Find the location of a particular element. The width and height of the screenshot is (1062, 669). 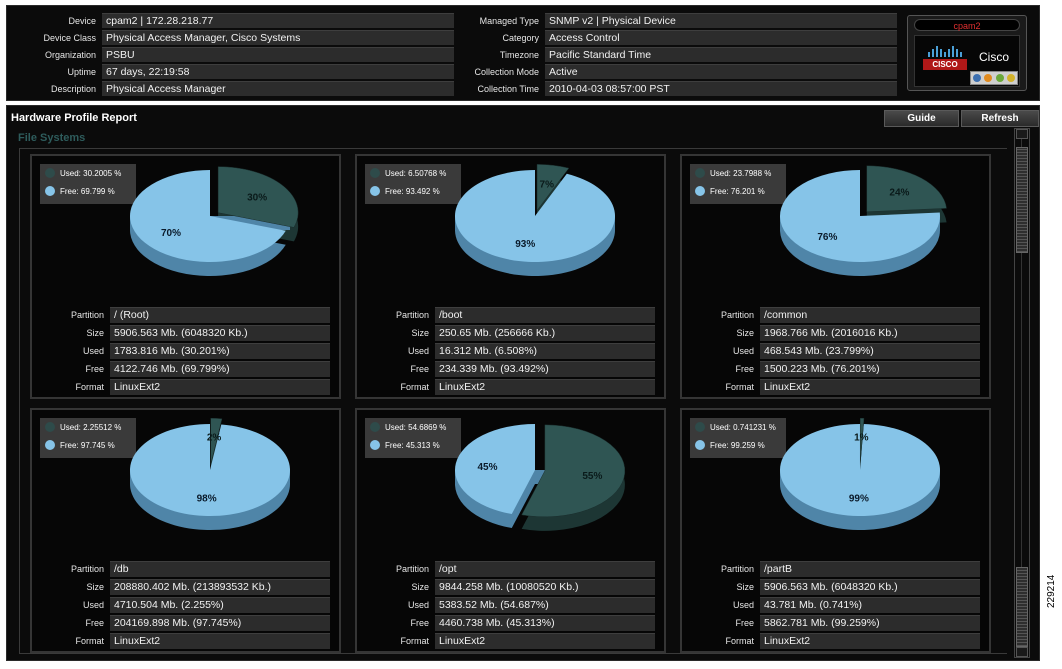

settings-icon is located at coordinates (988, 78).